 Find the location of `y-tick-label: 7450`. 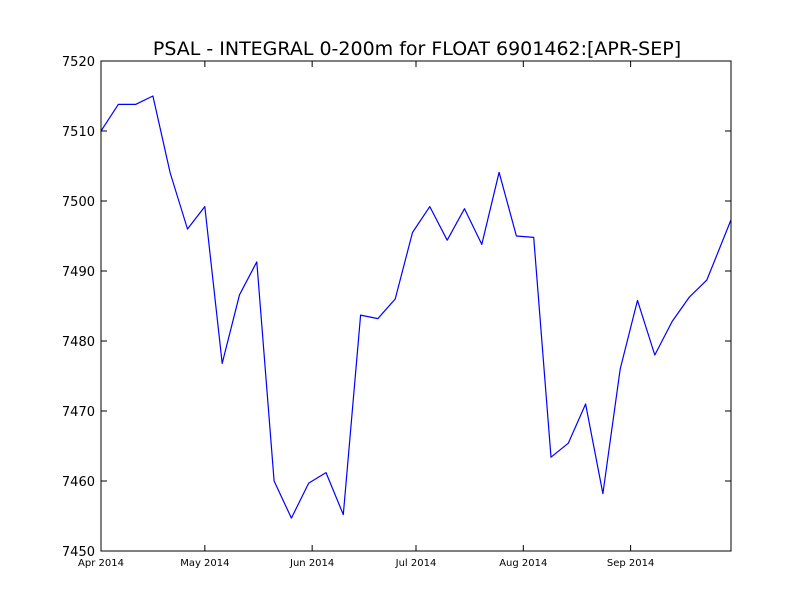

y-tick-label: 7450 is located at coordinates (78, 552).